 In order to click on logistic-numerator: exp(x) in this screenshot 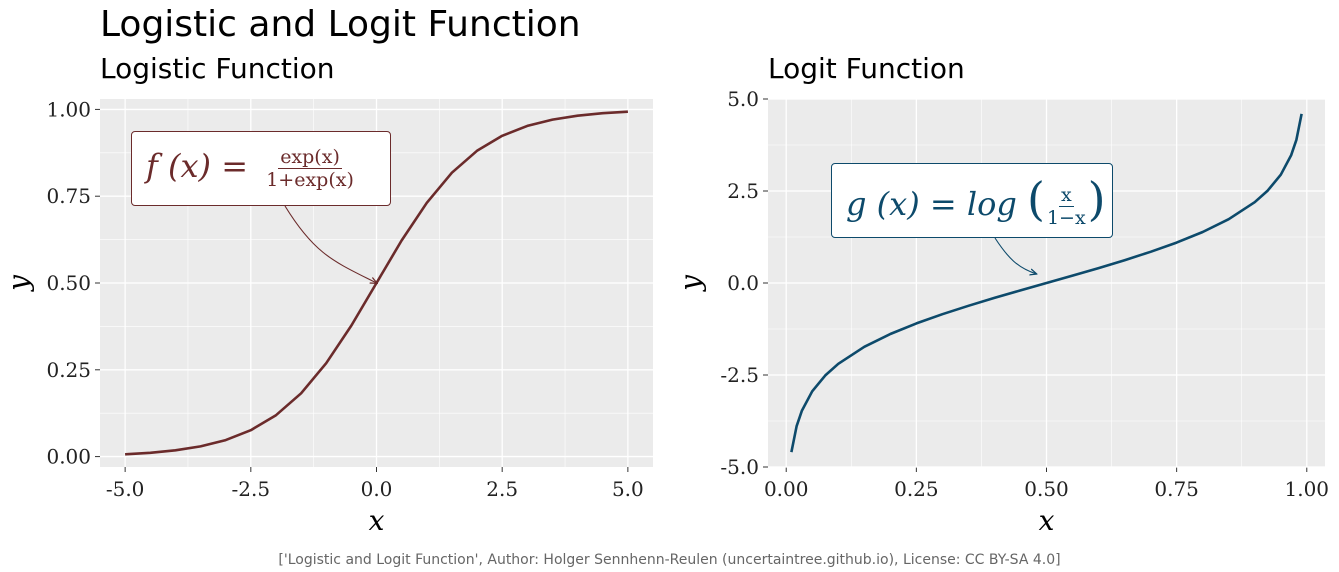, I will do `click(310, 157)`.